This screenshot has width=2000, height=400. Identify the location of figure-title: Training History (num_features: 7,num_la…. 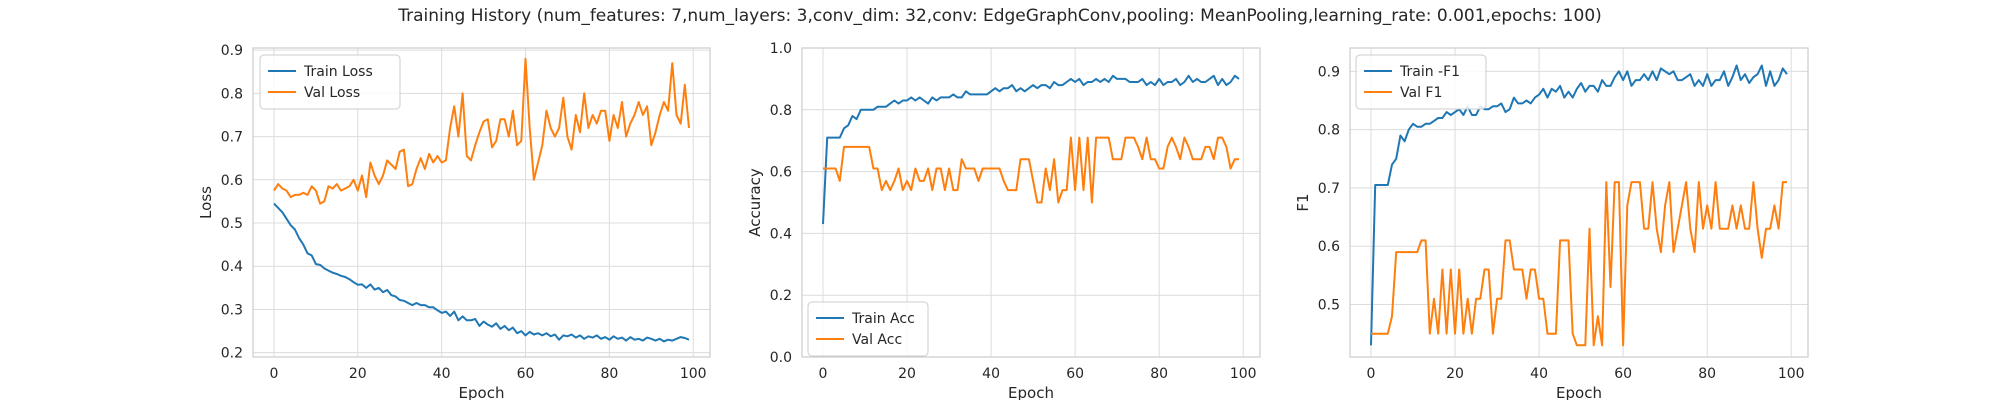
(1000, 16).